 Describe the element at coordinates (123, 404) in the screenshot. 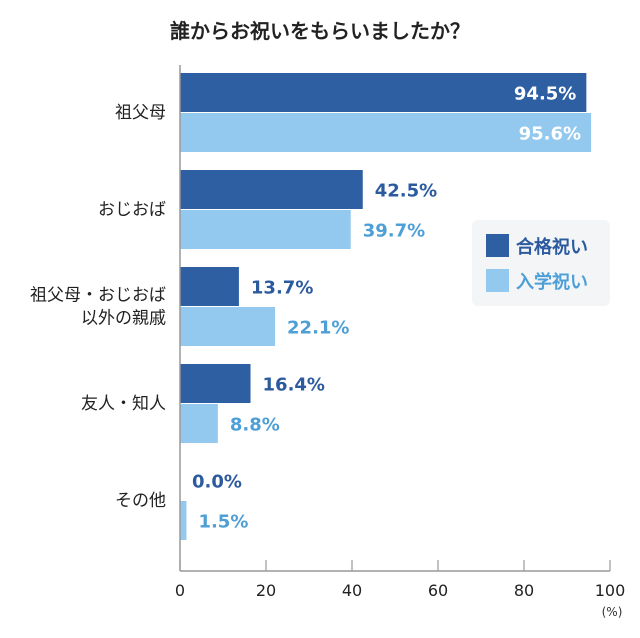

I see `category-label: 友人・知人` at that location.